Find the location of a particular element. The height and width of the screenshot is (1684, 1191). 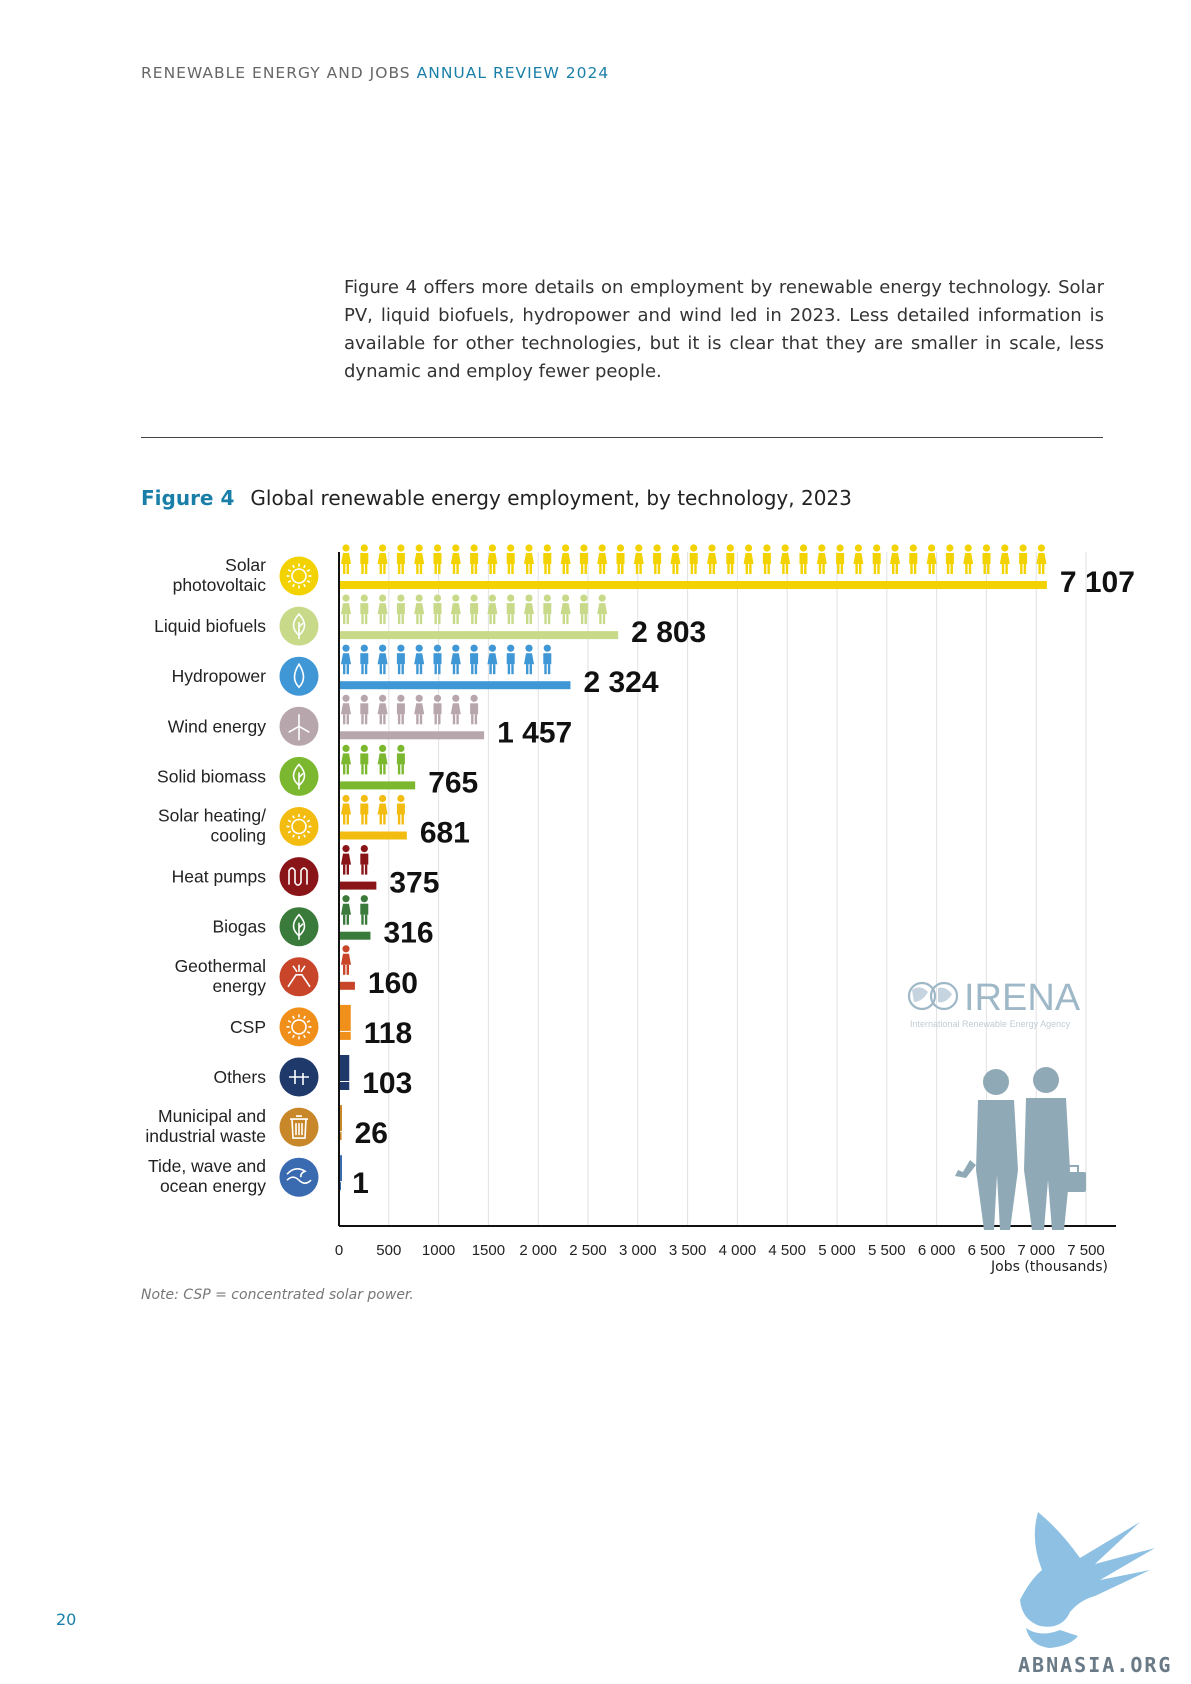

value-label: 7 107 is located at coordinates (1097, 582).